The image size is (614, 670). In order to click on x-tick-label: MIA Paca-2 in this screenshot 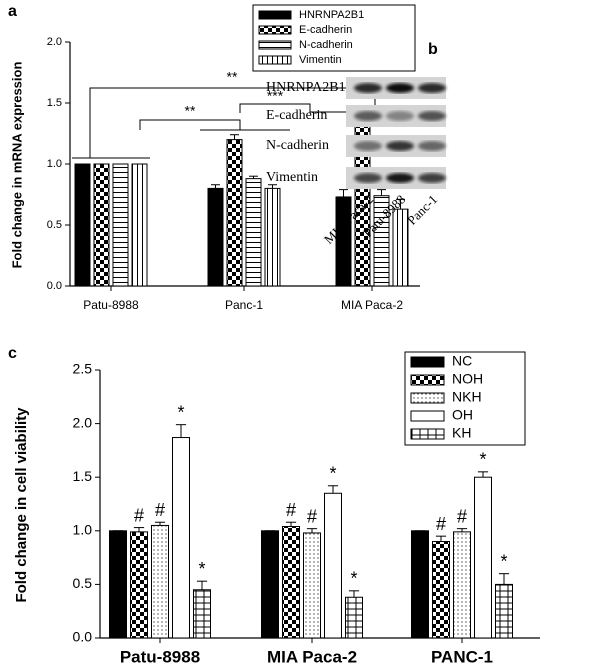, I will do `click(372, 305)`.